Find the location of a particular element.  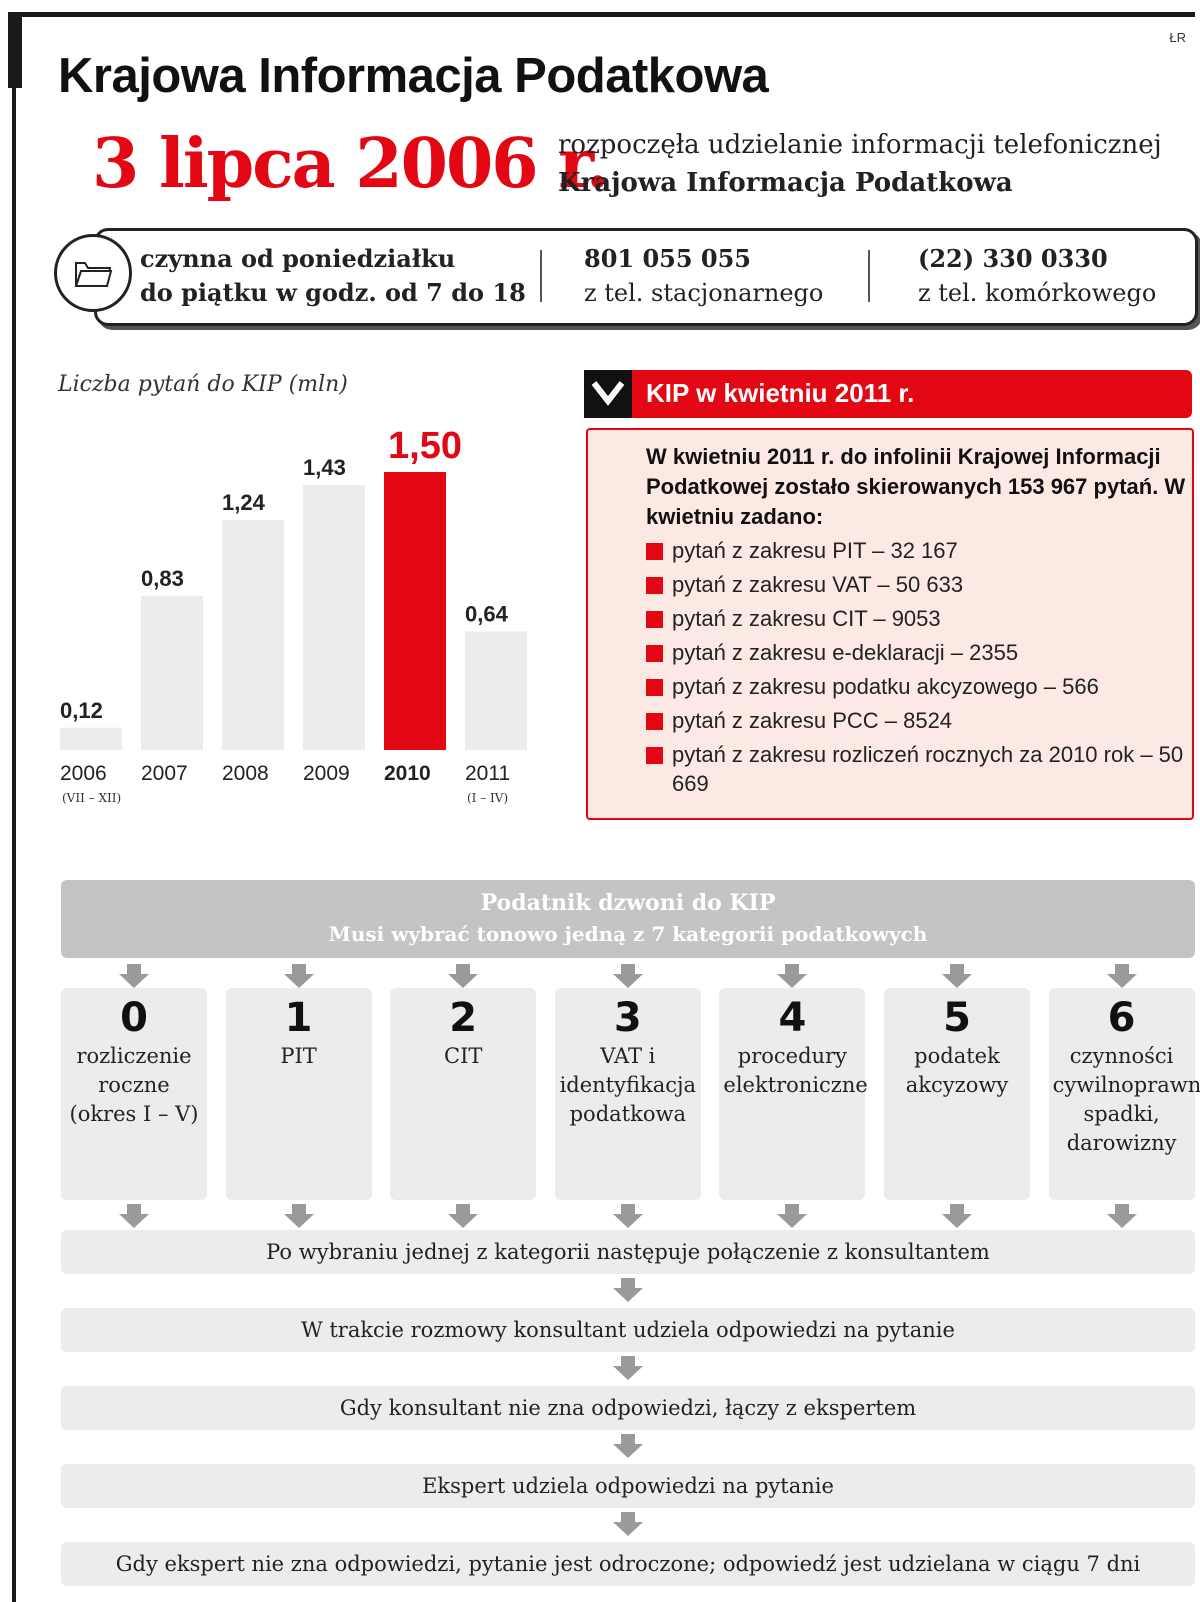

bar-2007 is located at coordinates (172, 673).